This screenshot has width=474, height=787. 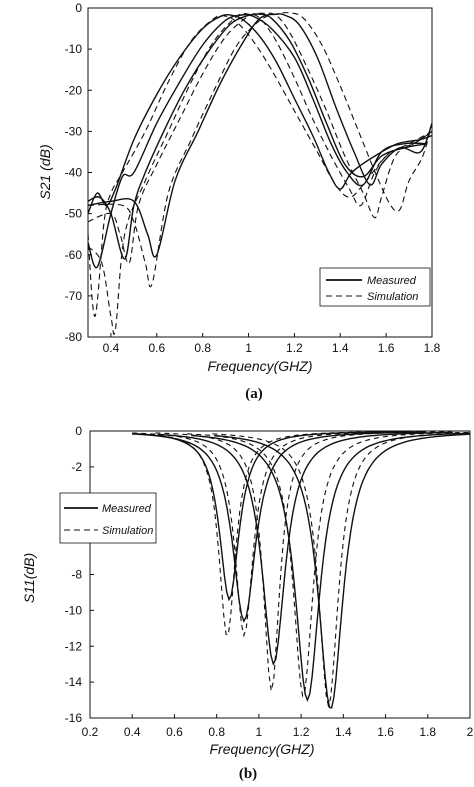 What do you see at coordinates (76, 467) in the screenshot?
I see `panel-b-y-tick-label: -2` at bounding box center [76, 467].